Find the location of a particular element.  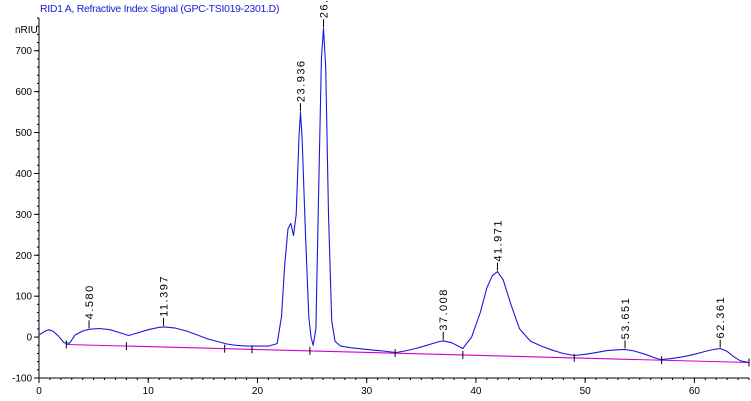

integration-marks is located at coordinates (407, 353).